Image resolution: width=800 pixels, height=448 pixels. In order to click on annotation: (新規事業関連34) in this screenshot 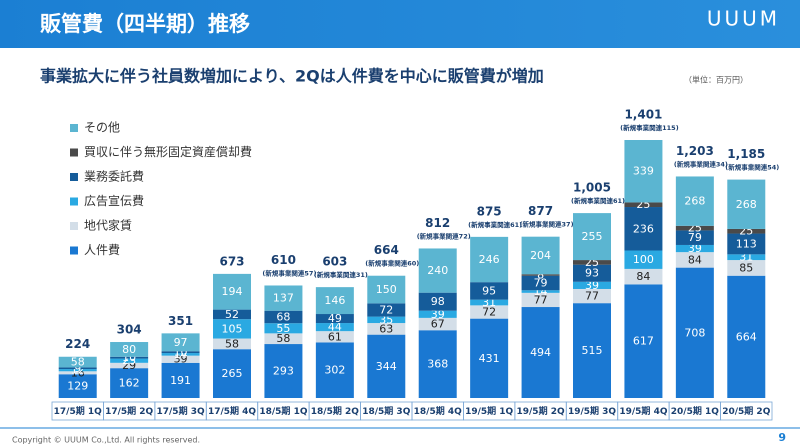, I will do `click(701, 163)`.